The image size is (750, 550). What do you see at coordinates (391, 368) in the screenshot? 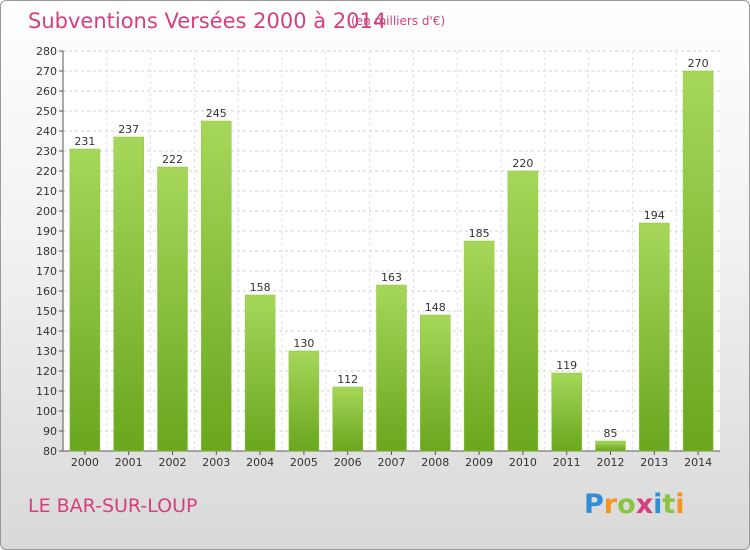
I see `bar-2007` at bounding box center [391, 368].